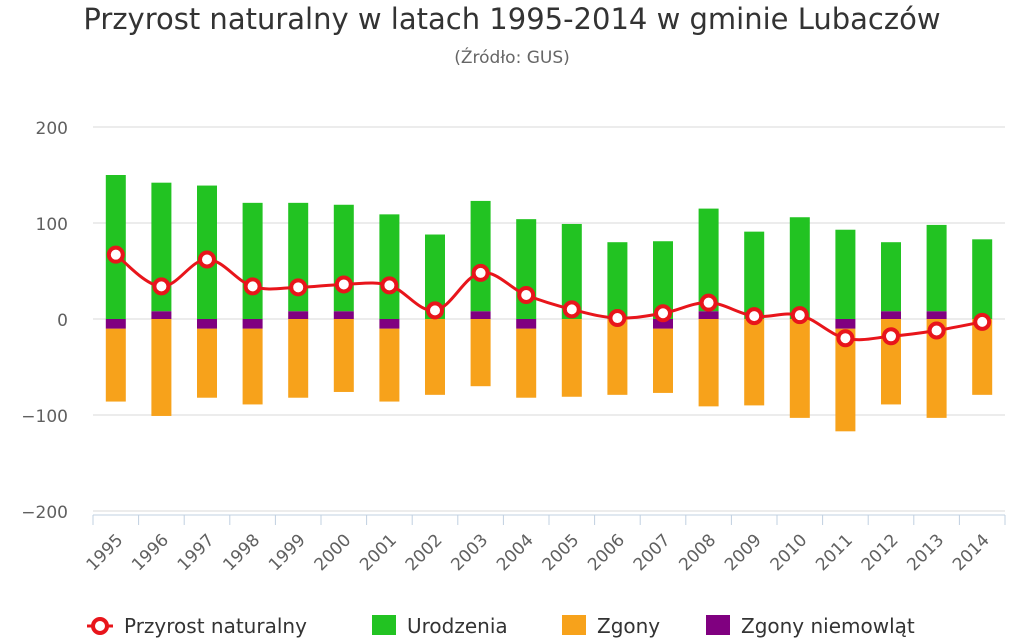 The image size is (1024, 642). What do you see at coordinates (834, 552) in the screenshot?
I see `x-tick-label: 2011` at bounding box center [834, 552].